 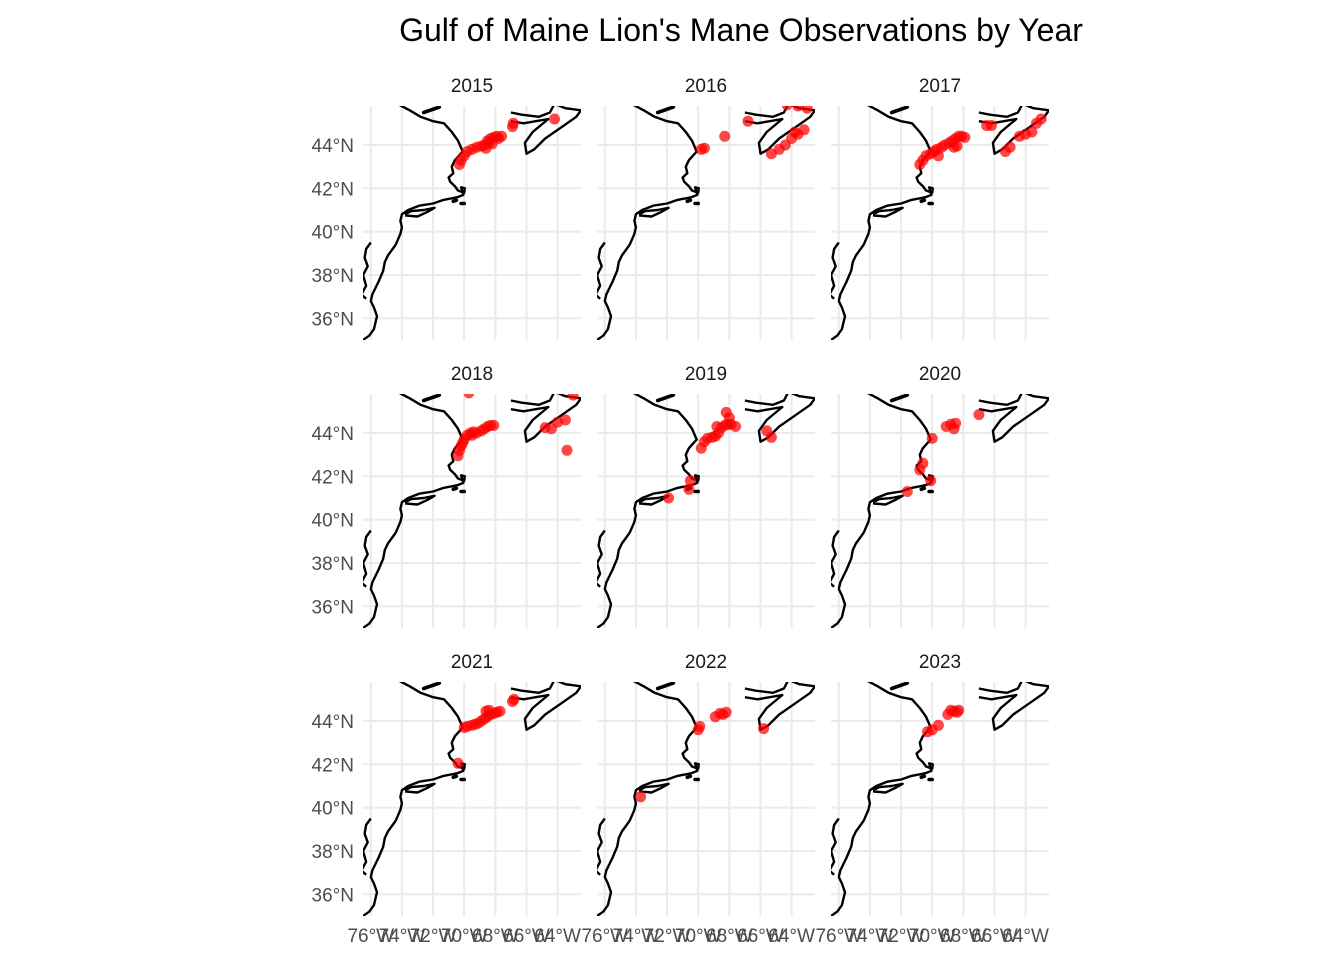 What do you see at coordinates (940, 784) in the screenshot?
I see `facet-panel-2023: 2023` at bounding box center [940, 784].